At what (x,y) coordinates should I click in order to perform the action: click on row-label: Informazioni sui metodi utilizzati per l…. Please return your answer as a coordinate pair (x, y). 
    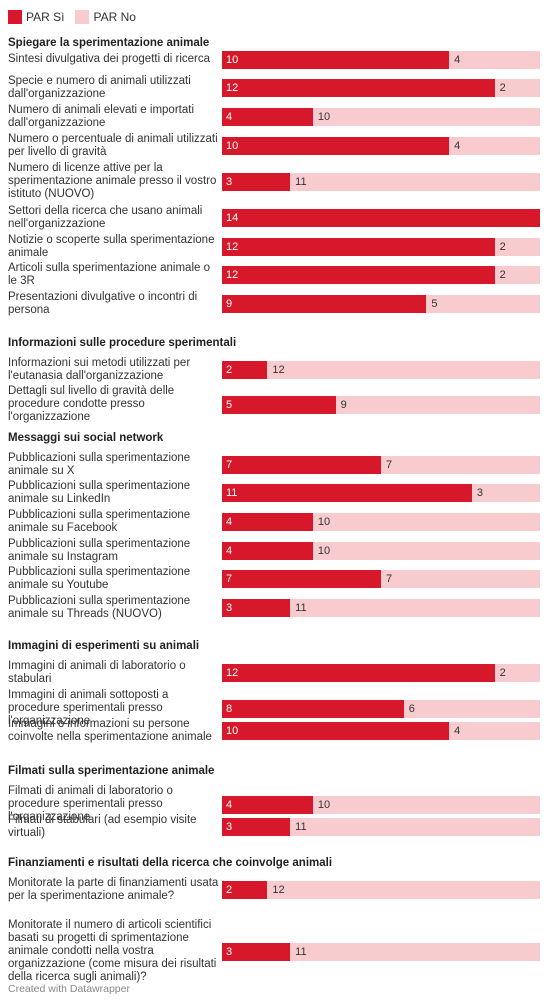
    Looking at the image, I should click on (99, 369).